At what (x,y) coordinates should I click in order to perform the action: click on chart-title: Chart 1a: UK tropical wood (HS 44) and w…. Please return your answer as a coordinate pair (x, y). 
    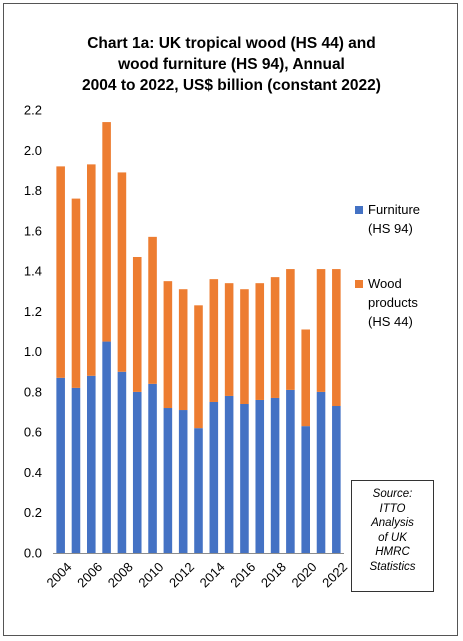
    Looking at the image, I should click on (231, 64).